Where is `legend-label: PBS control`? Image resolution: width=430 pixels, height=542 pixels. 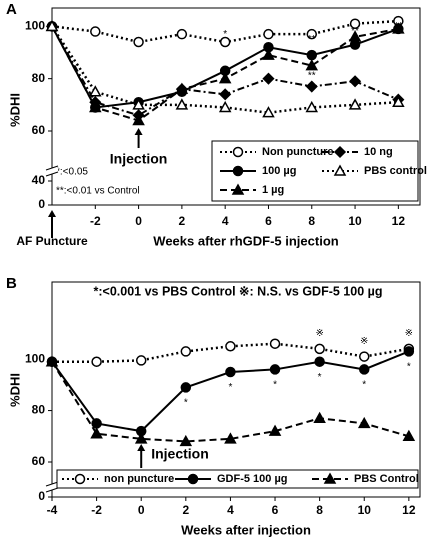 legend-label: PBS control is located at coordinates (395, 171).